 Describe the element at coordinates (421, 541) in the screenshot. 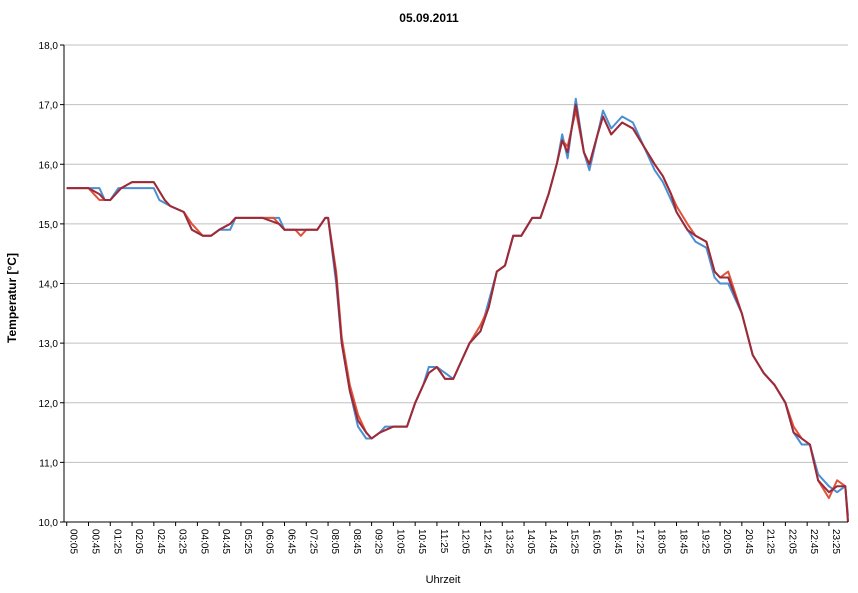

I see `x-tick-label: 10:45` at that location.